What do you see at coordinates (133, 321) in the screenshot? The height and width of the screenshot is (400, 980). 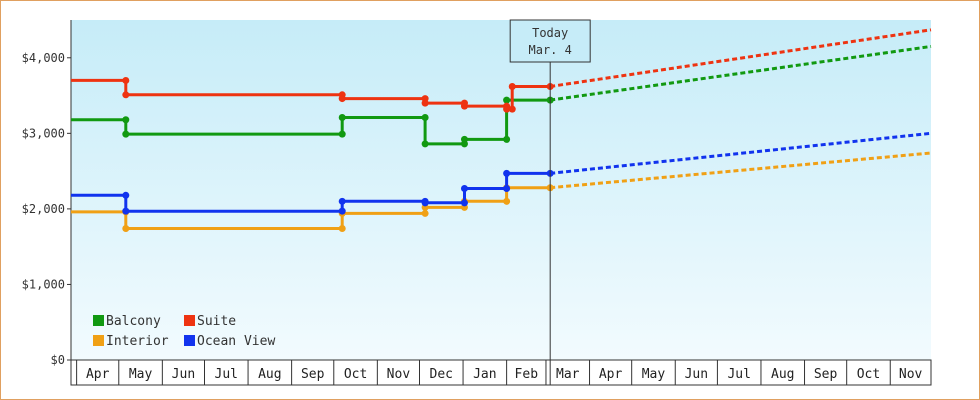 I see `legend-label-balcony: Balcony` at bounding box center [133, 321].